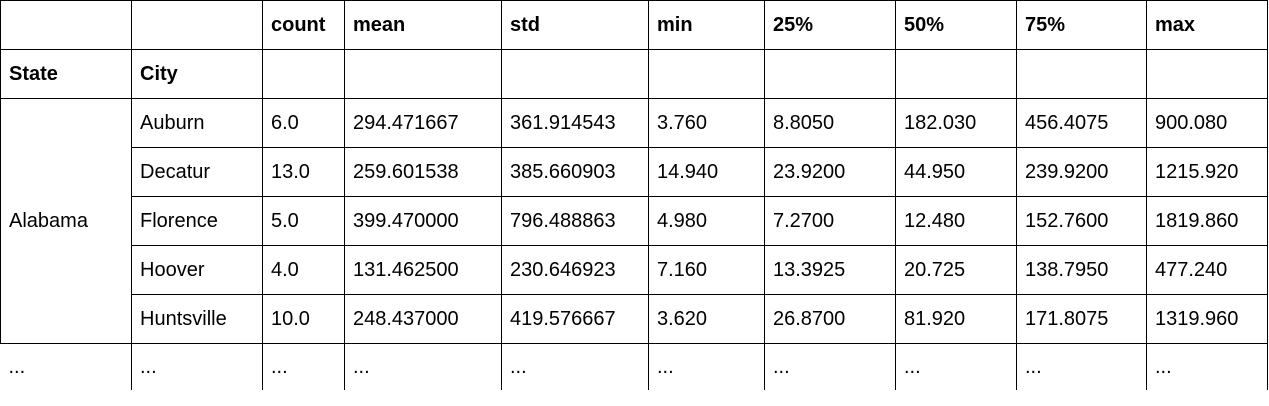 The height and width of the screenshot is (406, 1269). Describe the element at coordinates (1081, 172) in the screenshot. I see `value-cell: 239.9200` at that location.